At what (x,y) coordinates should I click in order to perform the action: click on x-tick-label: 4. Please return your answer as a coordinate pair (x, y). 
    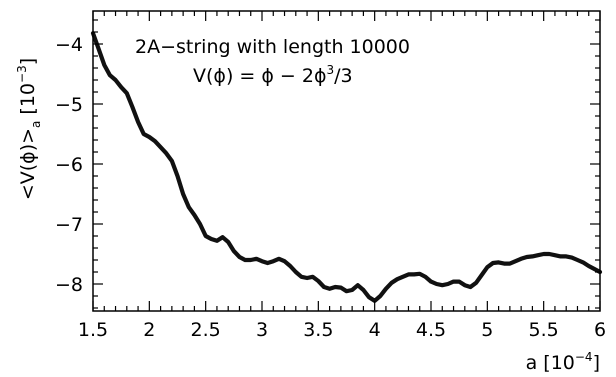
    Looking at the image, I should click on (375, 330).